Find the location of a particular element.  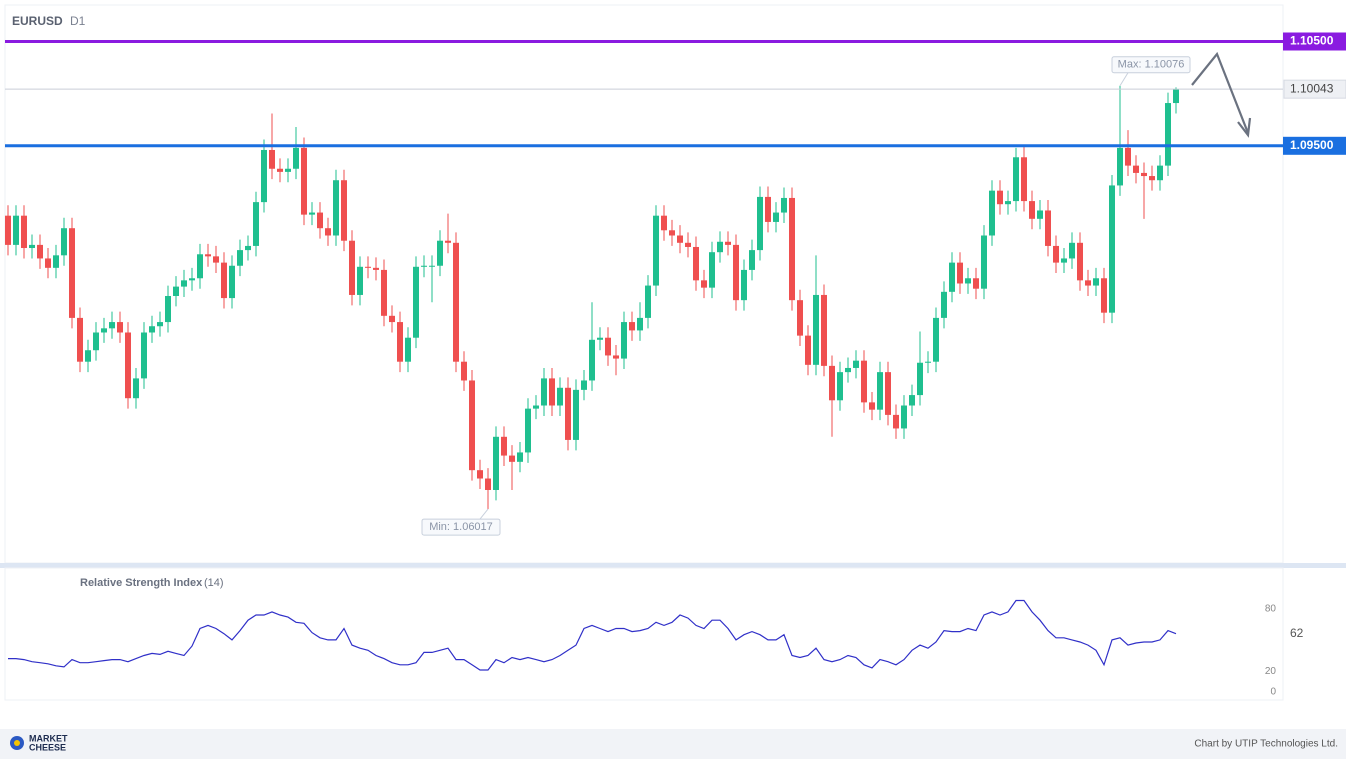

rsi-title: Relative Strength Index is located at coordinates (141, 583).